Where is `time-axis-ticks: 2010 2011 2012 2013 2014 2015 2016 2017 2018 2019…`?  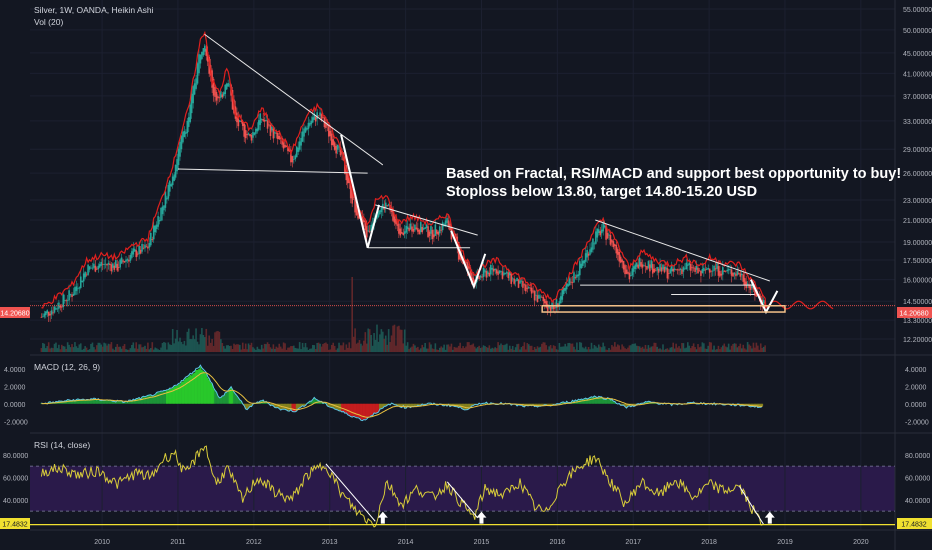
time-axis-ticks: 2010 2011 2012 2013 2014 2015 2016 2017 2018 2019… is located at coordinates (481, 542).